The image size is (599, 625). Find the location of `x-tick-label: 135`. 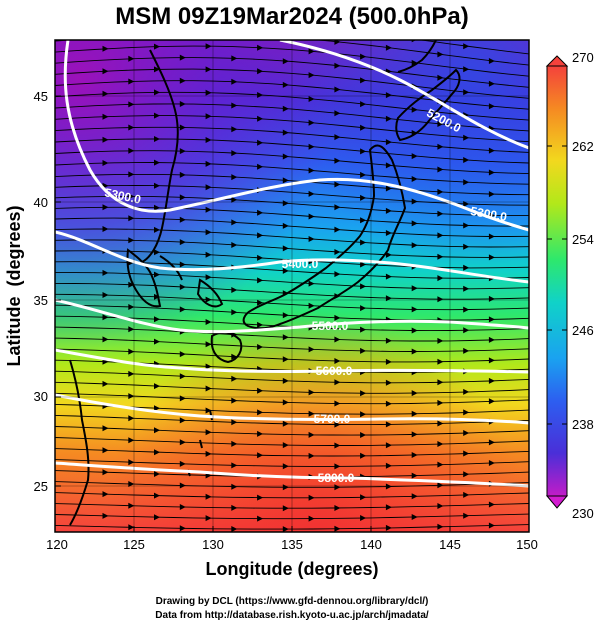

x-tick-label: 135 is located at coordinates (292, 544).